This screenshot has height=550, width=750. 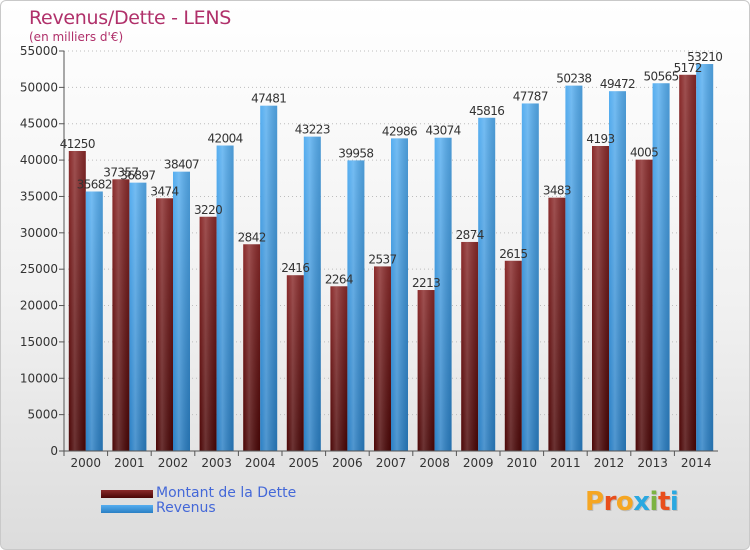 What do you see at coordinates (129, 463) in the screenshot?
I see `x-tick-label: 2001` at bounding box center [129, 463].